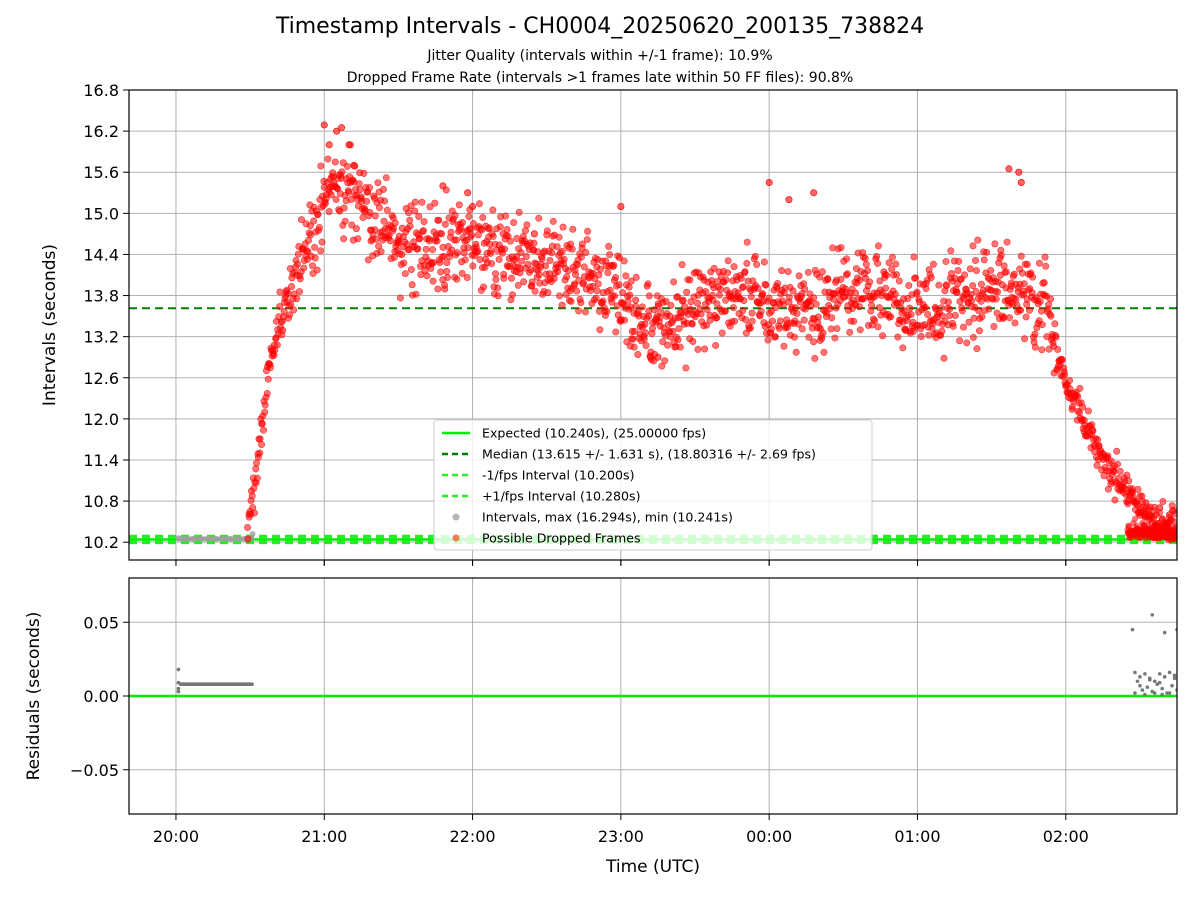 The image size is (1200, 900). What do you see at coordinates (50, 325) in the screenshot?
I see `top-y-axis-label: Intervals (seconds)` at bounding box center [50, 325].